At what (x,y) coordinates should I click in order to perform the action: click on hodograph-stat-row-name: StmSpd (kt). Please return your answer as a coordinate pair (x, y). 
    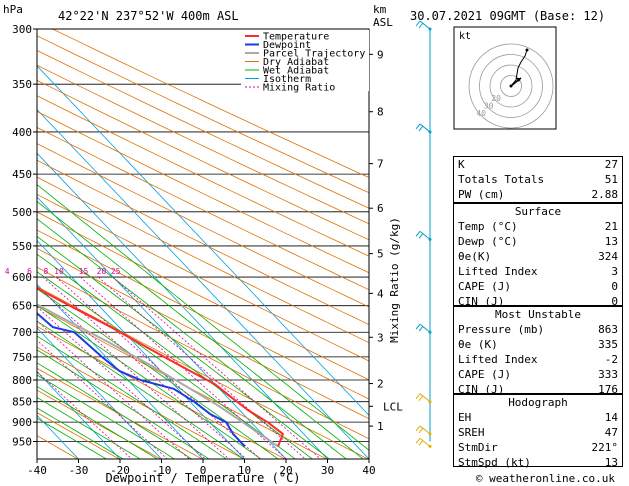
    Looking at the image, I should click on (494, 462).